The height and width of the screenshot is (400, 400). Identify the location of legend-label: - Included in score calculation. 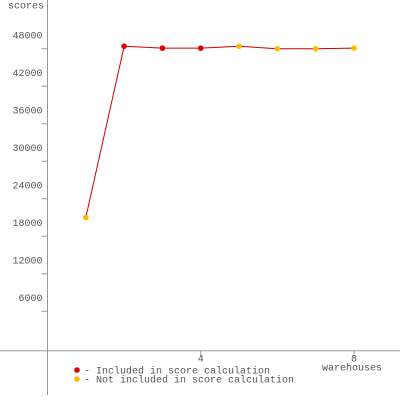
(177, 372).